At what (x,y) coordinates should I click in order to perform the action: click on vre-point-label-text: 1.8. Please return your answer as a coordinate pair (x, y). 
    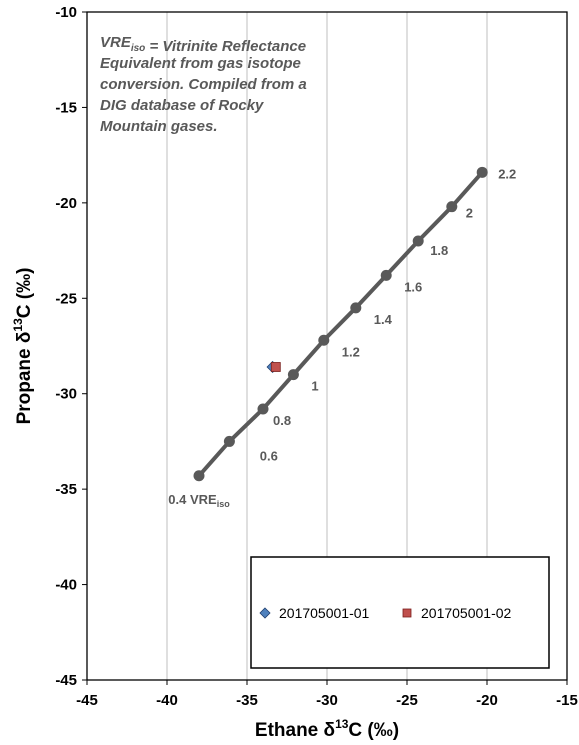
    Looking at the image, I should click on (439, 250).